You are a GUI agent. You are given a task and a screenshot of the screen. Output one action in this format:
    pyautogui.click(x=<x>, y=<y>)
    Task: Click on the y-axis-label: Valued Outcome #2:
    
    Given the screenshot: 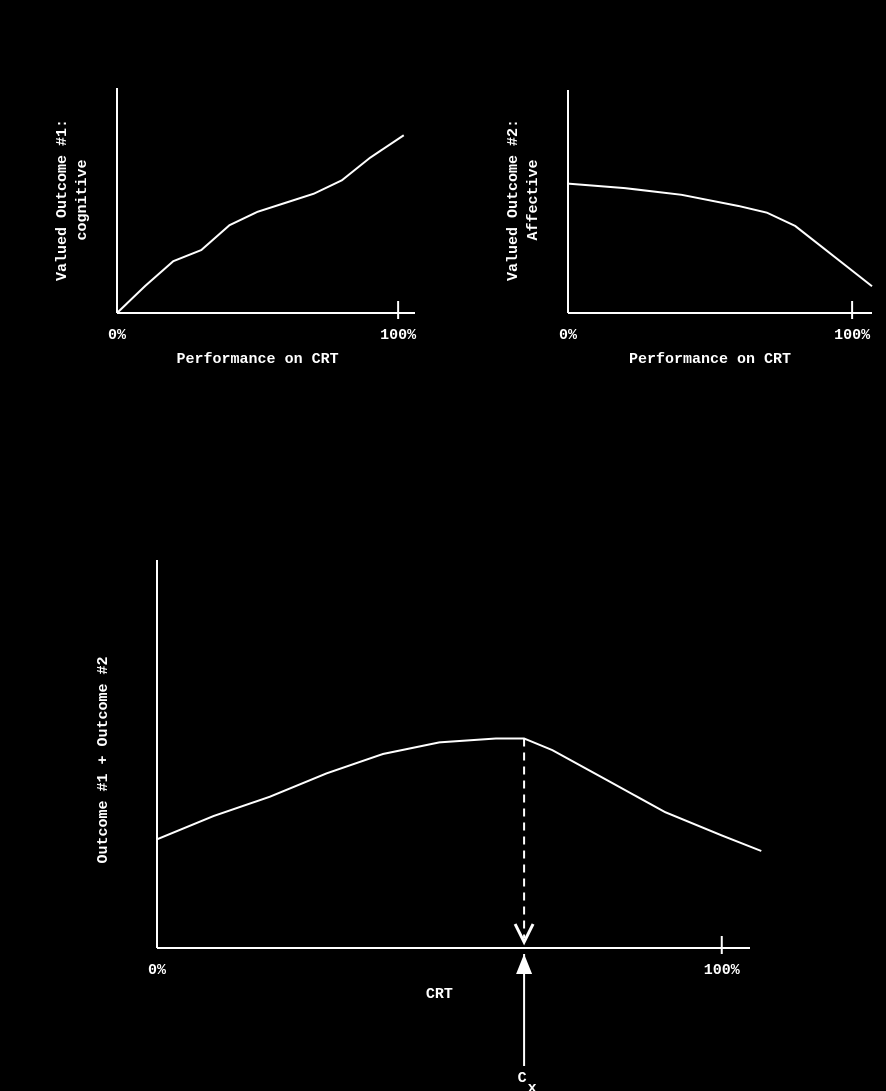 What is the action you would take?
    pyautogui.click(x=513, y=200)
    